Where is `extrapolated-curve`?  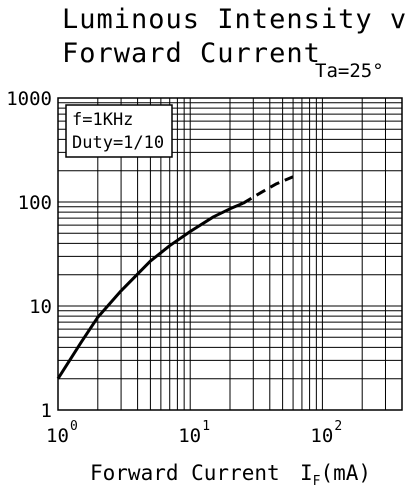
extrapolated-curve is located at coordinates (268, 190).